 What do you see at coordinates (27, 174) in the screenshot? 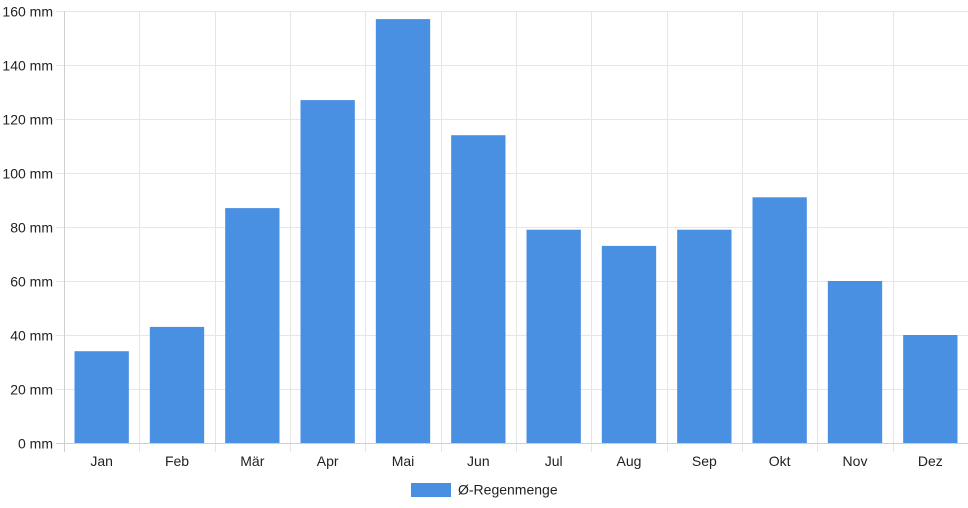
I see `y-tick-label: 100 mm` at bounding box center [27, 174].